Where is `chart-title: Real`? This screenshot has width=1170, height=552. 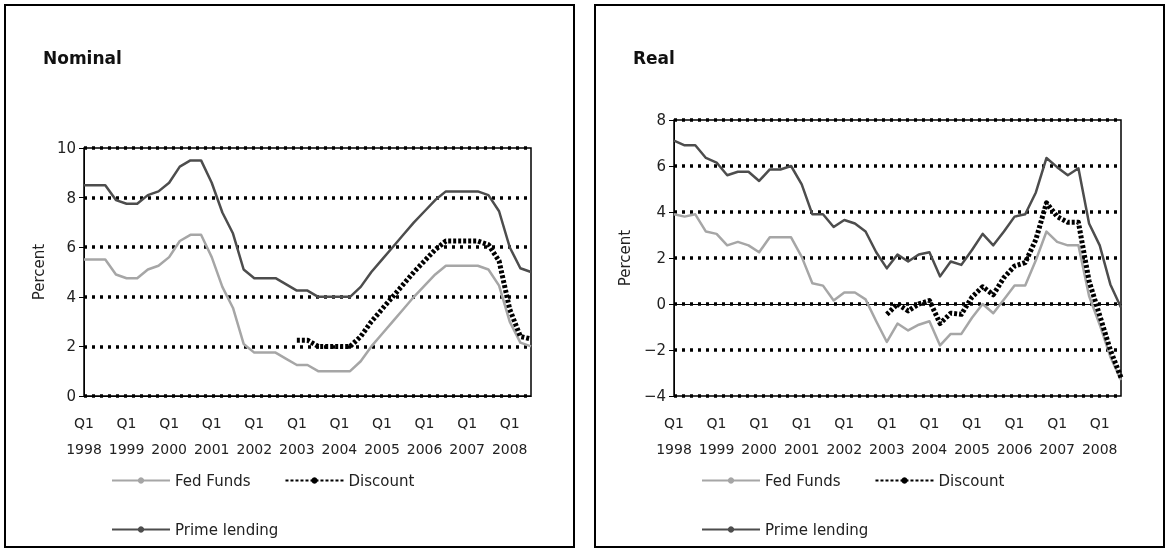 chart-title: Real is located at coordinates (654, 57).